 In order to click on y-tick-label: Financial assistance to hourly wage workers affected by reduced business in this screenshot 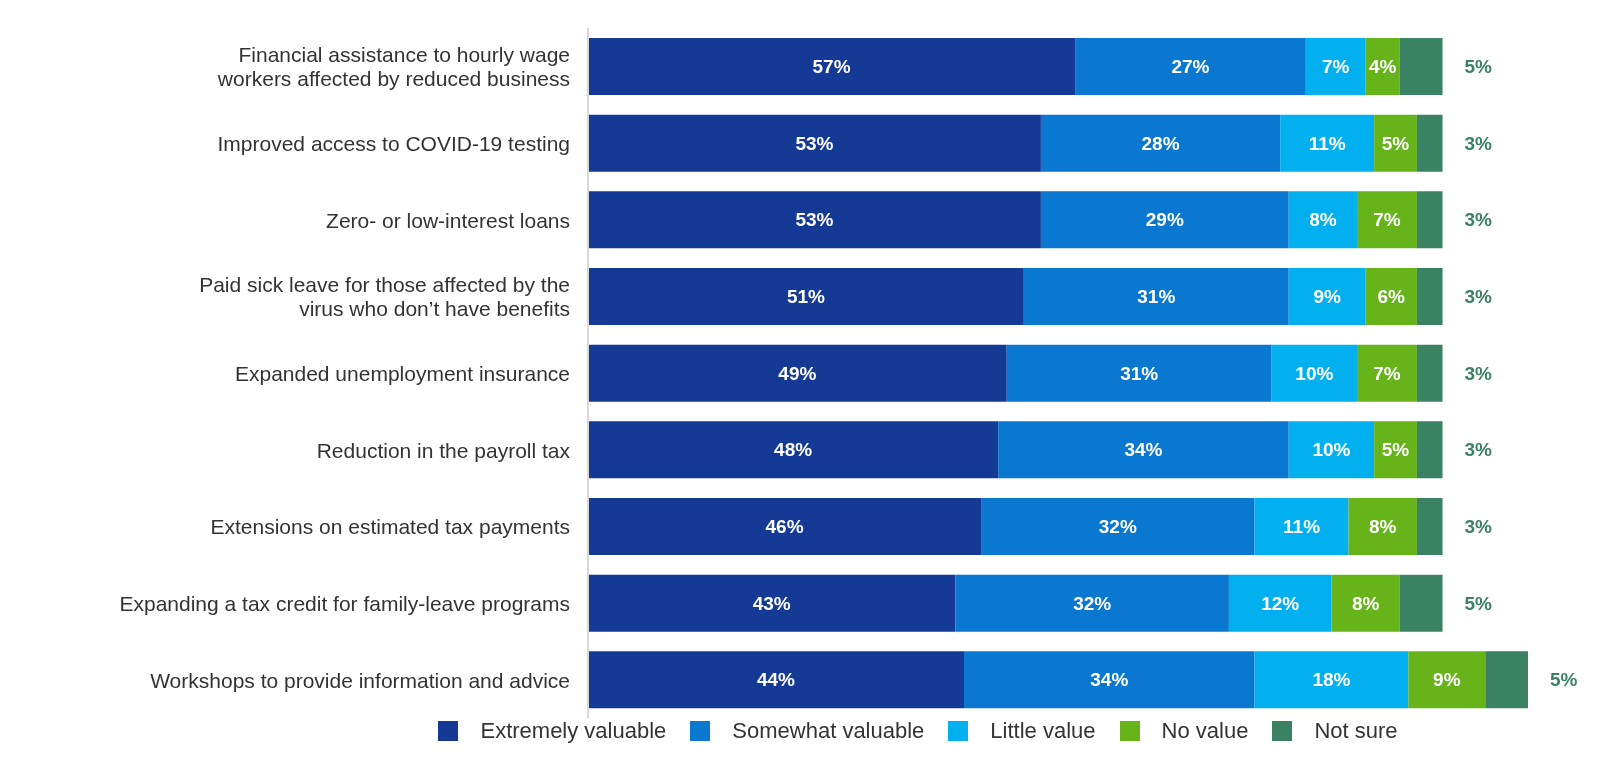, I will do `click(393, 66)`.